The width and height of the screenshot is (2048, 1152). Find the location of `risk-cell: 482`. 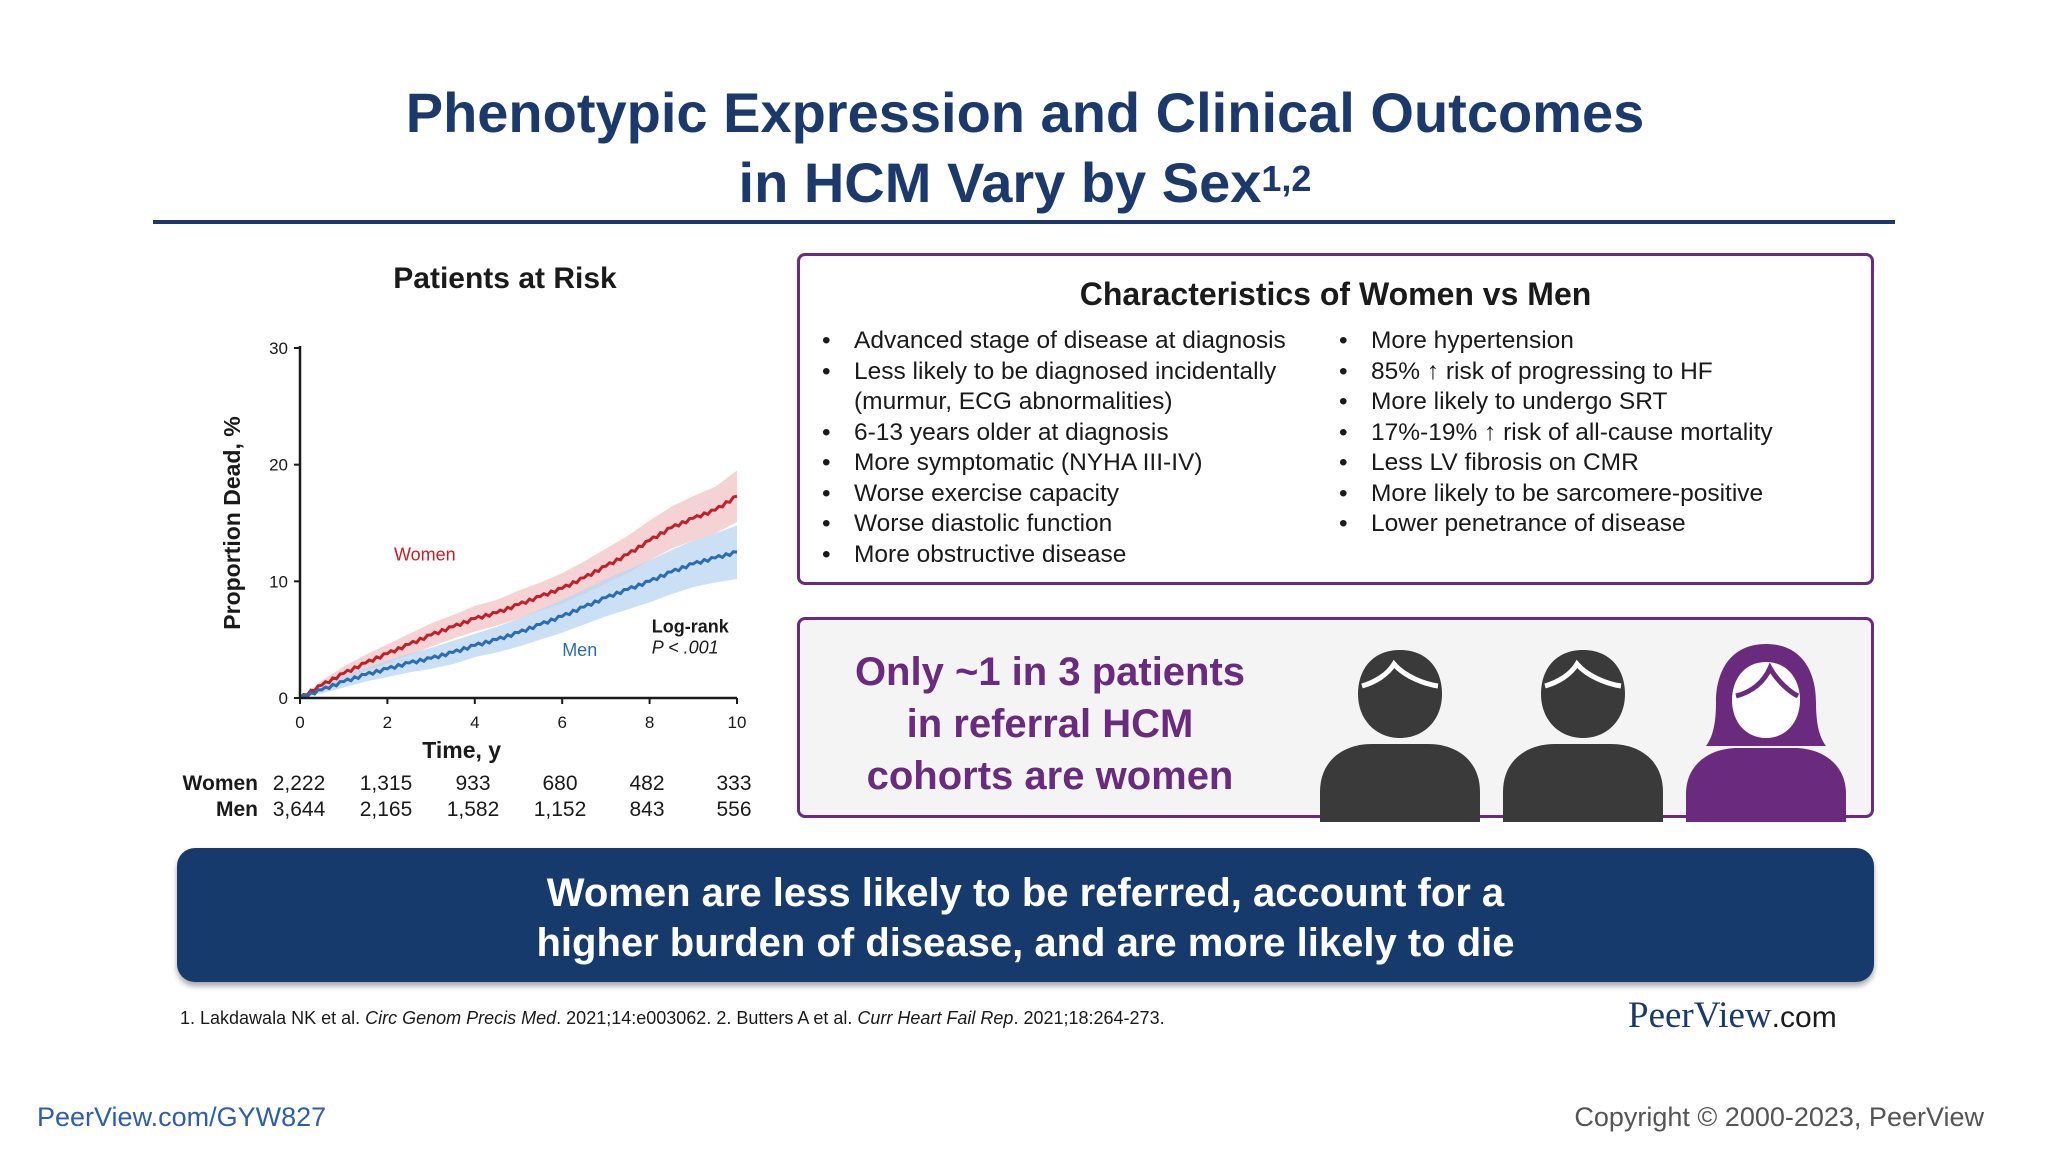

risk-cell: 482 is located at coordinates (647, 783).